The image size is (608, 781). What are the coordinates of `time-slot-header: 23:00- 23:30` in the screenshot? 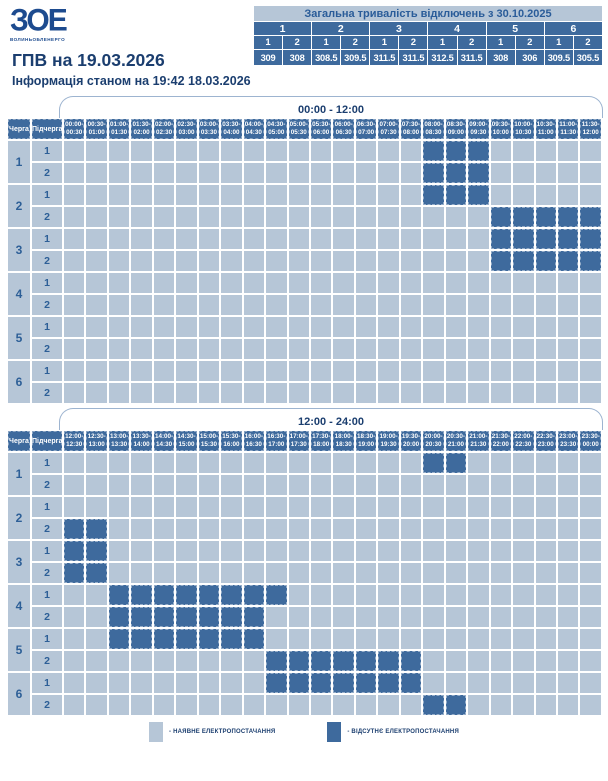 It's located at (568, 441).